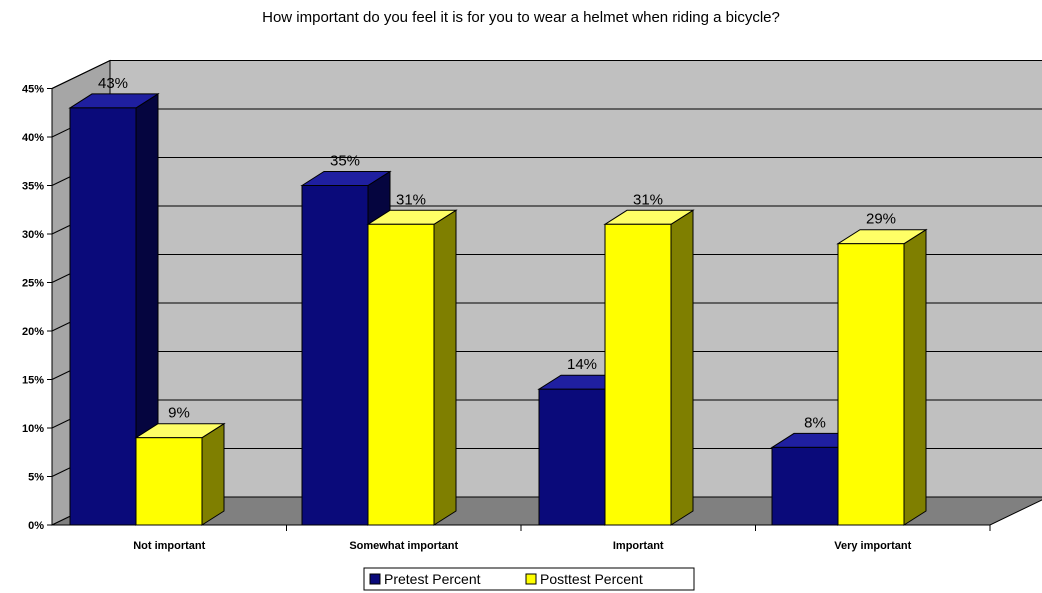  I want to click on pretest-data-label: 35%, so click(345, 161).